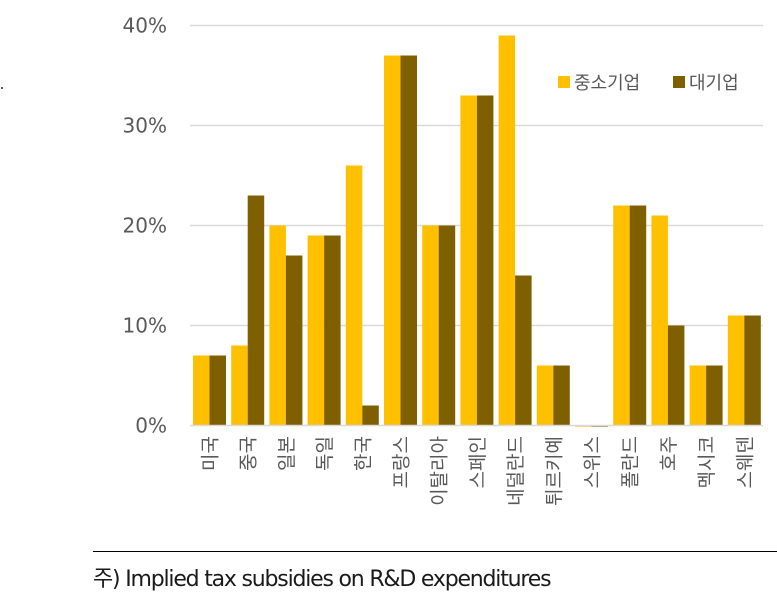 The width and height of the screenshot is (777, 602). Describe the element at coordinates (593, 462) in the screenshot. I see `x-category-label: 스위스` at that location.